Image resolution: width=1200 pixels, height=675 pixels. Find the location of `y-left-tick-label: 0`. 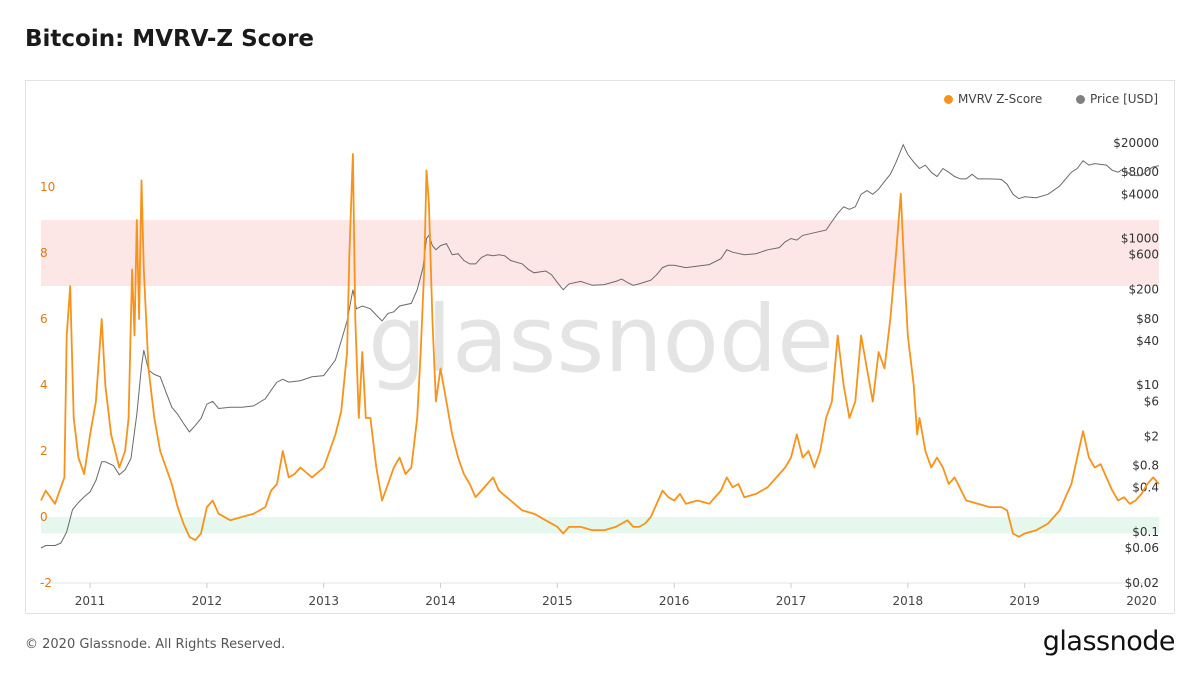

y-left-tick-label: 0 is located at coordinates (44, 517).